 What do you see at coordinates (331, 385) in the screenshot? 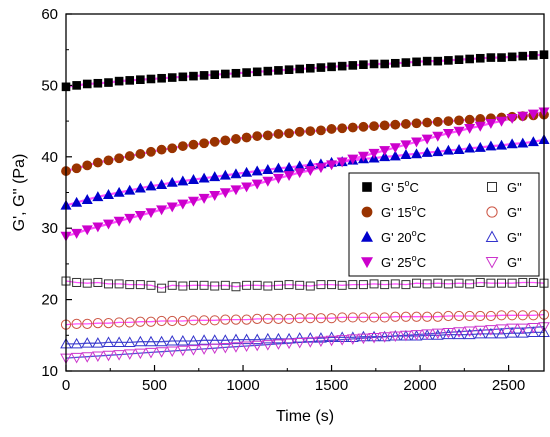
I see `x-tick-label: 1500` at bounding box center [331, 385].